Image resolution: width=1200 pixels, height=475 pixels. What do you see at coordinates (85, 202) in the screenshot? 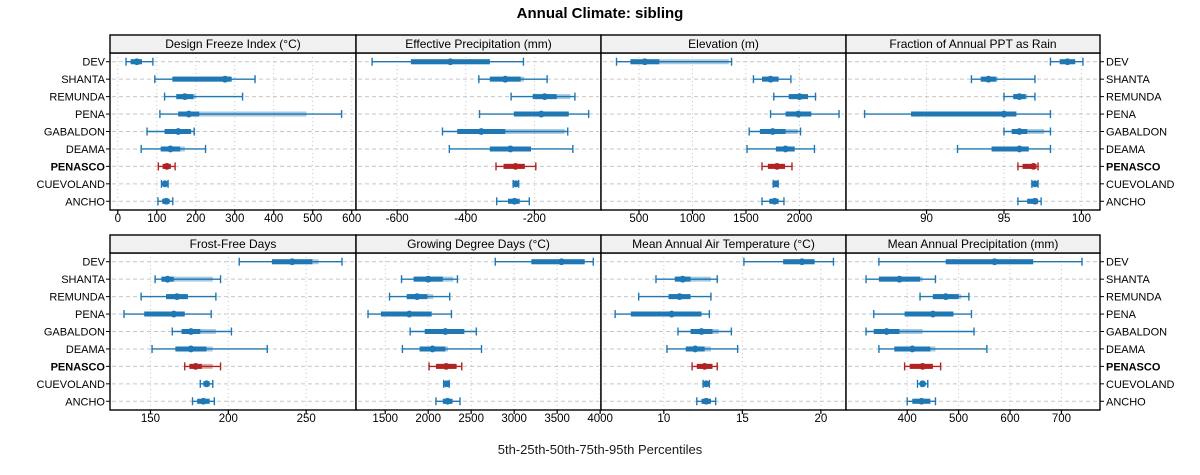
I see `site-label-left: ANCHO` at bounding box center [85, 202].